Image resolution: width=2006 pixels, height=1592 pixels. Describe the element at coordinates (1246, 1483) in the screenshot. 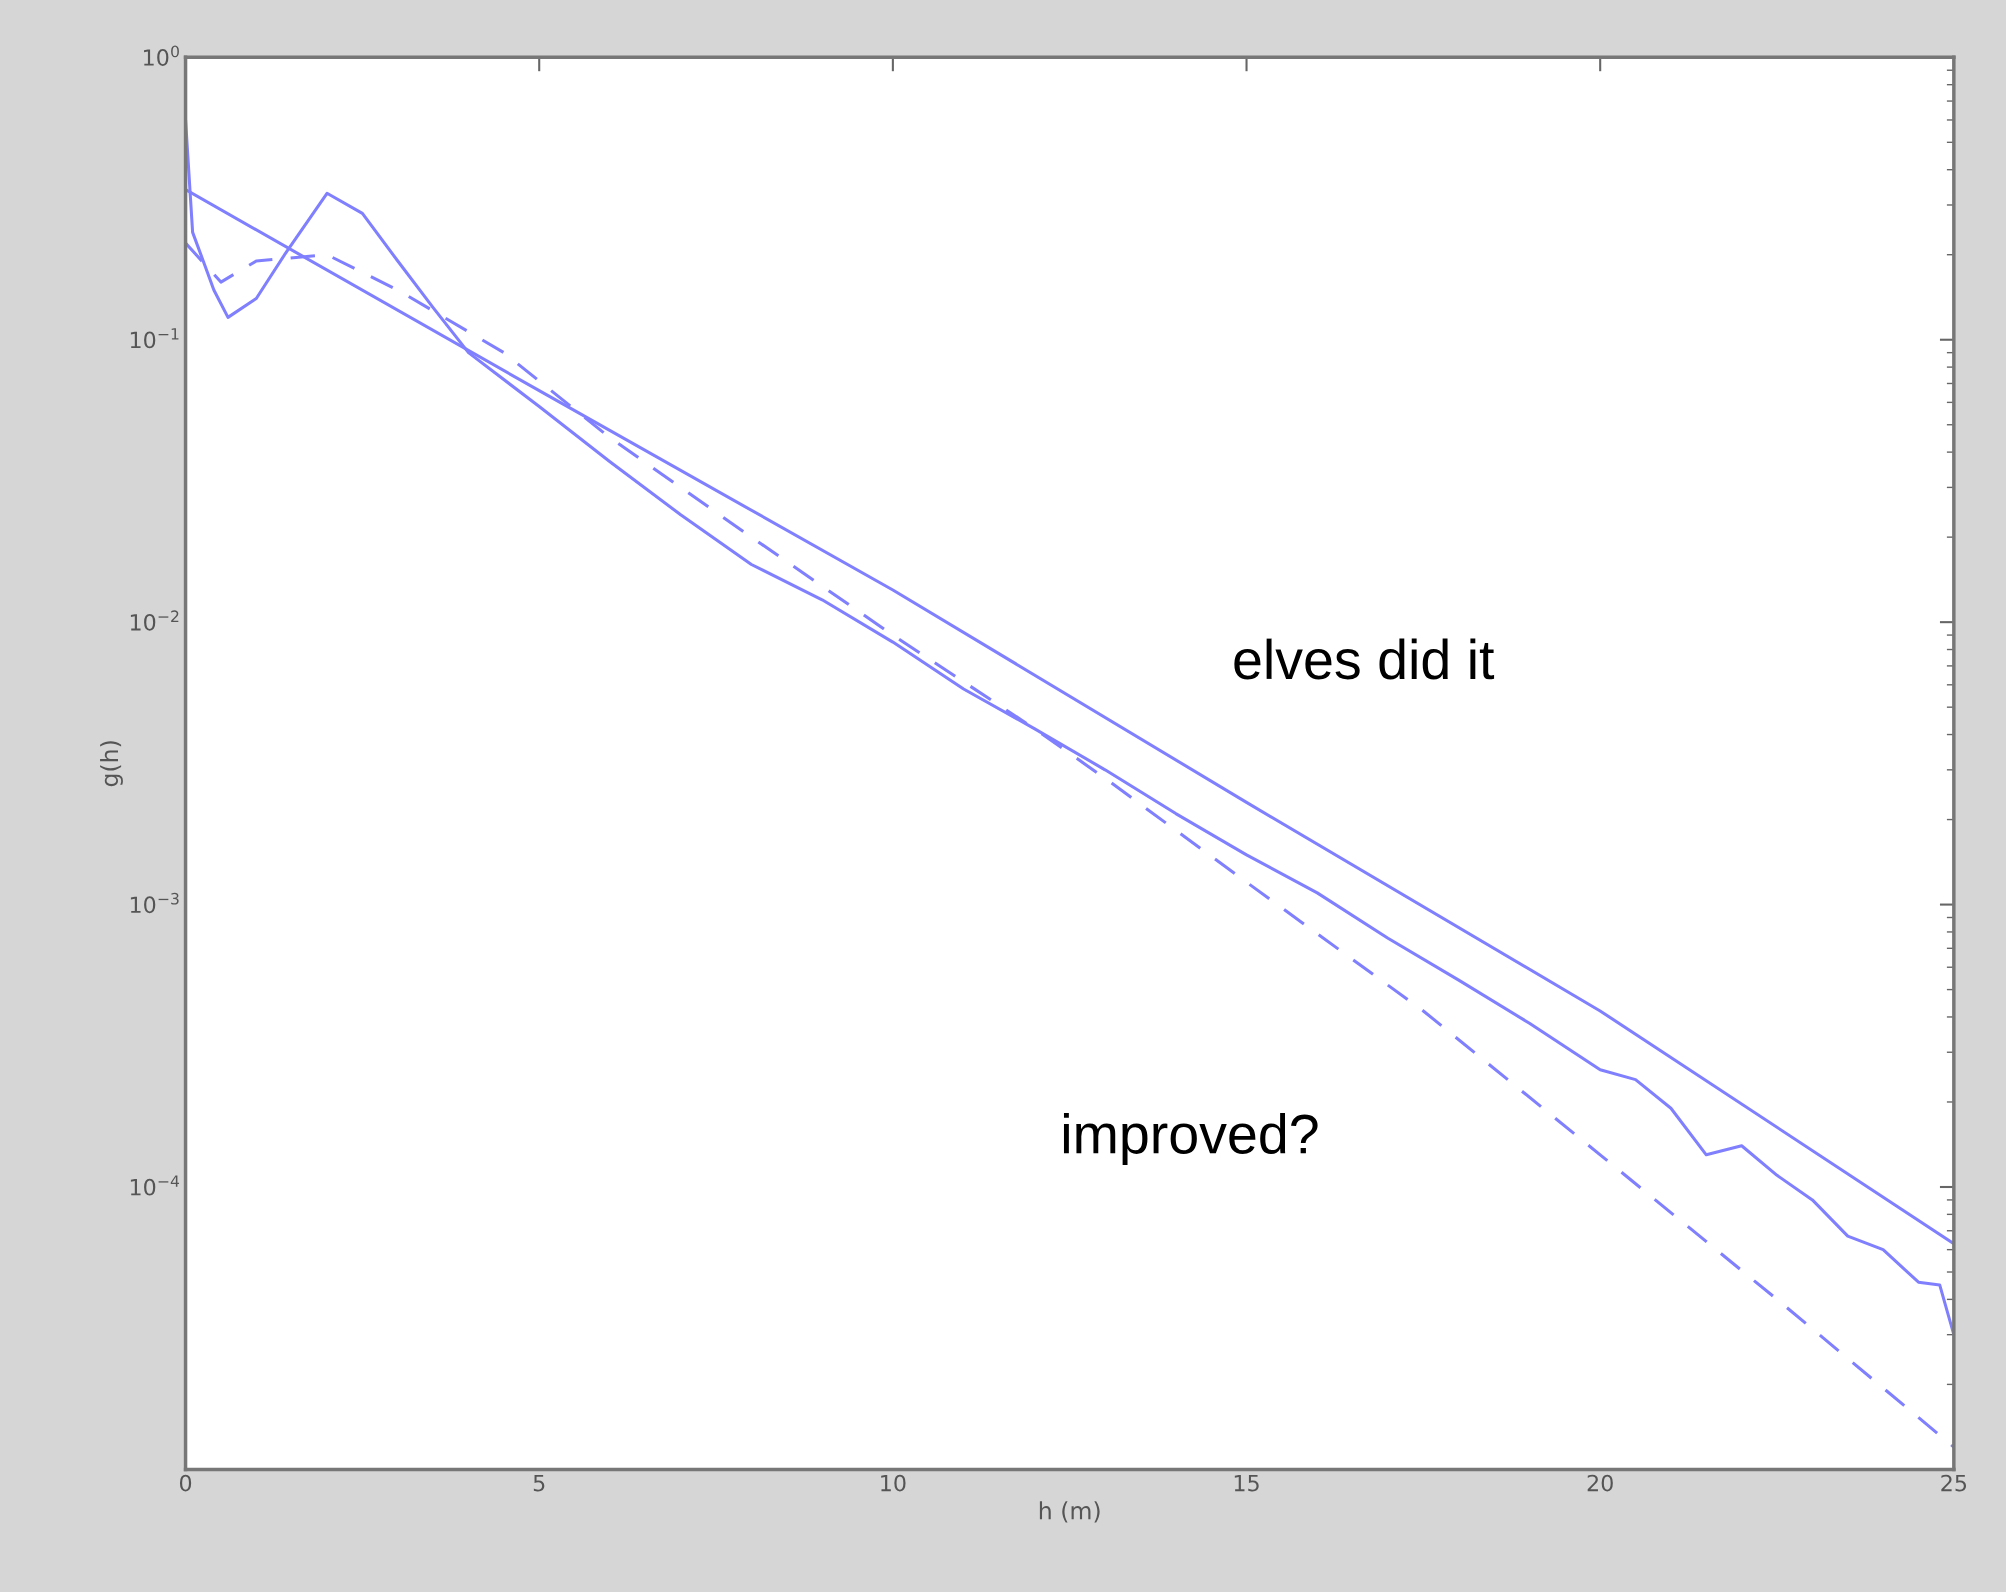

I see `x-tick-label: 15` at that location.